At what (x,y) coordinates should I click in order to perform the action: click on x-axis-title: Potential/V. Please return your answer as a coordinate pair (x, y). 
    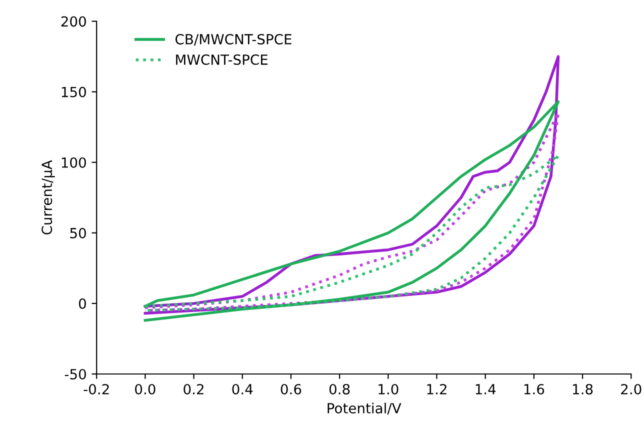
    Looking at the image, I should click on (365, 408).